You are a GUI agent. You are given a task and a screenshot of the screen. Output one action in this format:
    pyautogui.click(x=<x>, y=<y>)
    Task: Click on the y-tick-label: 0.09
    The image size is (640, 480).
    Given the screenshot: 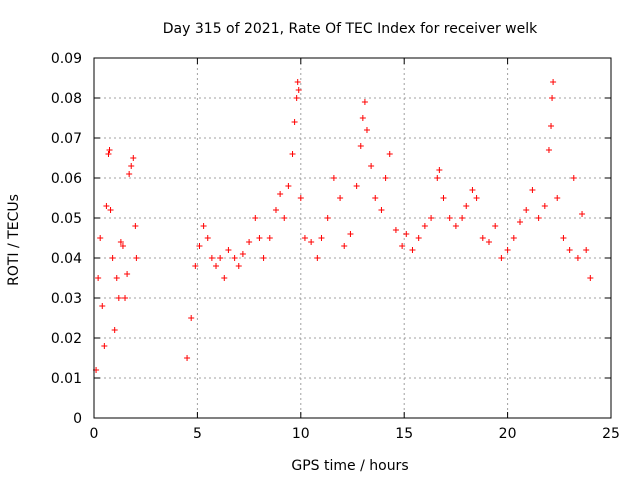 What is the action you would take?
    pyautogui.click(x=66, y=59)
    